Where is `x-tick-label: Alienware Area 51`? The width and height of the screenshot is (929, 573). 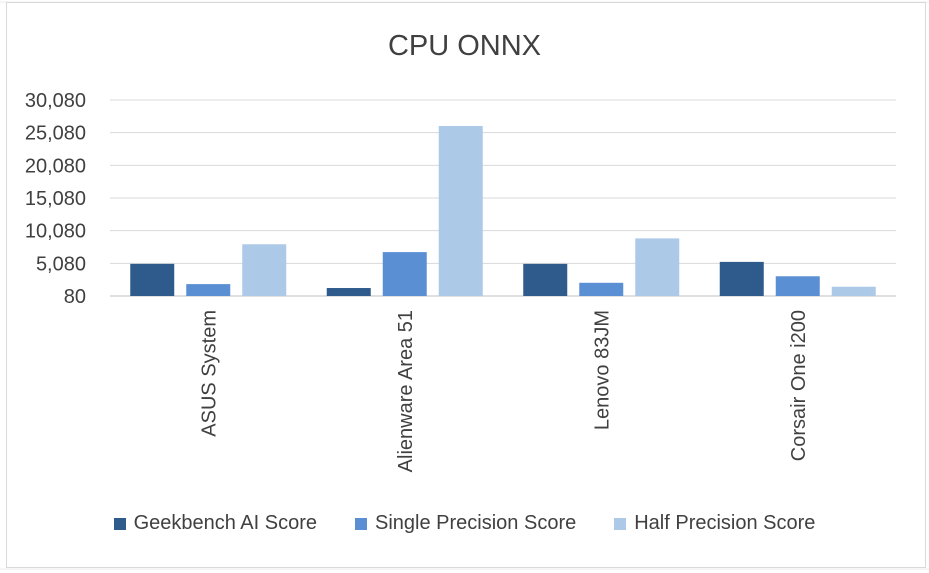
x-tick-label: Alienware Area 51 is located at coordinates (406, 391).